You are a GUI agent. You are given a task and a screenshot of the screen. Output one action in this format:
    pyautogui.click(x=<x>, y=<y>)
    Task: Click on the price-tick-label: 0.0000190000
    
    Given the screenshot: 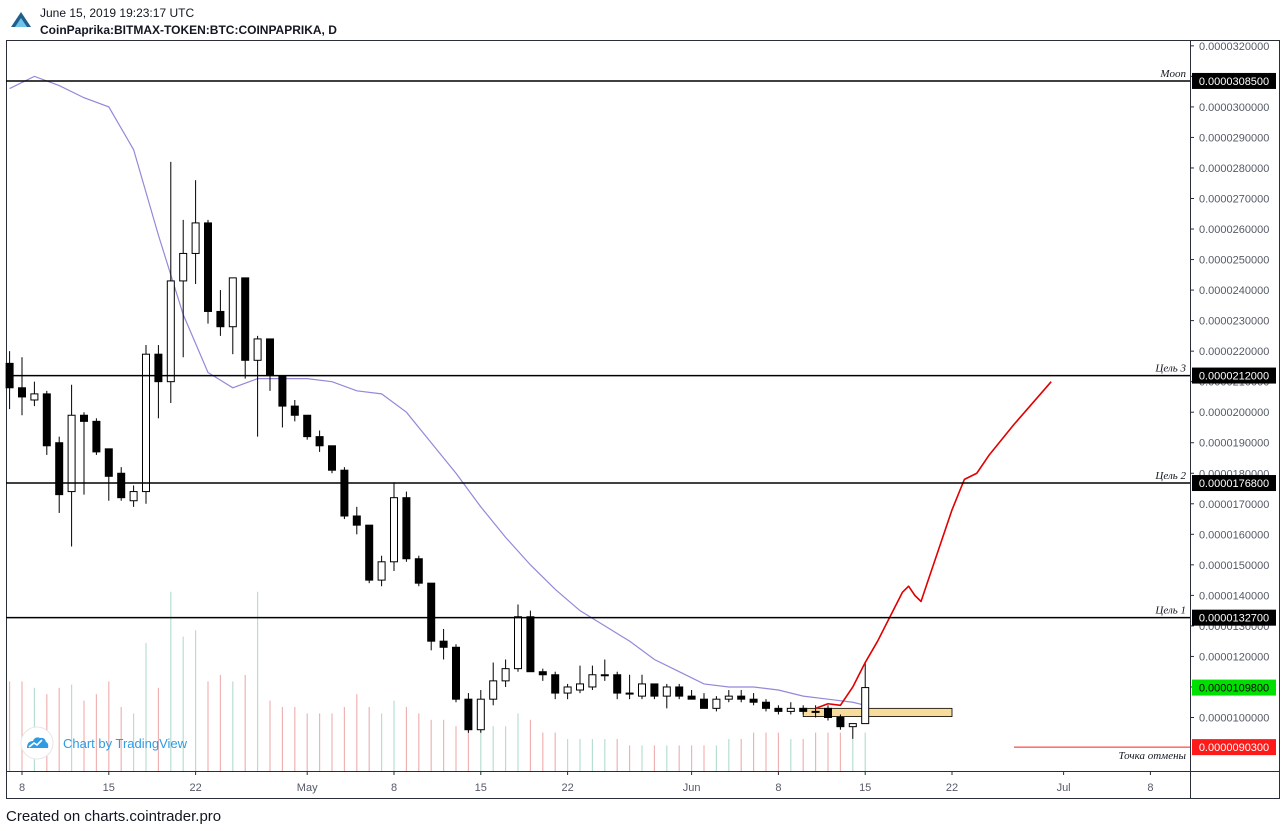 What is the action you would take?
    pyautogui.click(x=1234, y=444)
    